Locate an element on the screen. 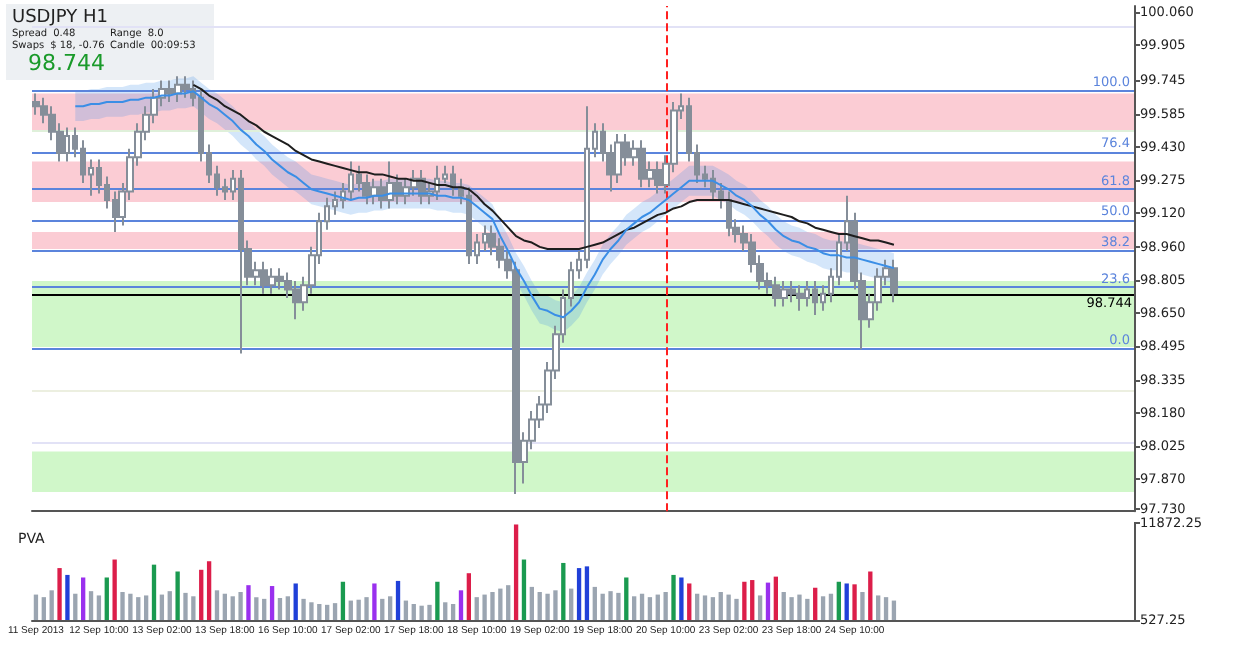 Image resolution: width=1250 pixels, height=648 pixels. annotation: USDJPY H1 is located at coordinates (61, 18).